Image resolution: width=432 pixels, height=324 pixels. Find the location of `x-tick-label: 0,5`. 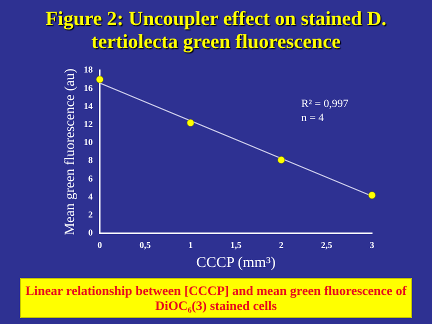

x-tick-label: 0,5 is located at coordinates (146, 245).